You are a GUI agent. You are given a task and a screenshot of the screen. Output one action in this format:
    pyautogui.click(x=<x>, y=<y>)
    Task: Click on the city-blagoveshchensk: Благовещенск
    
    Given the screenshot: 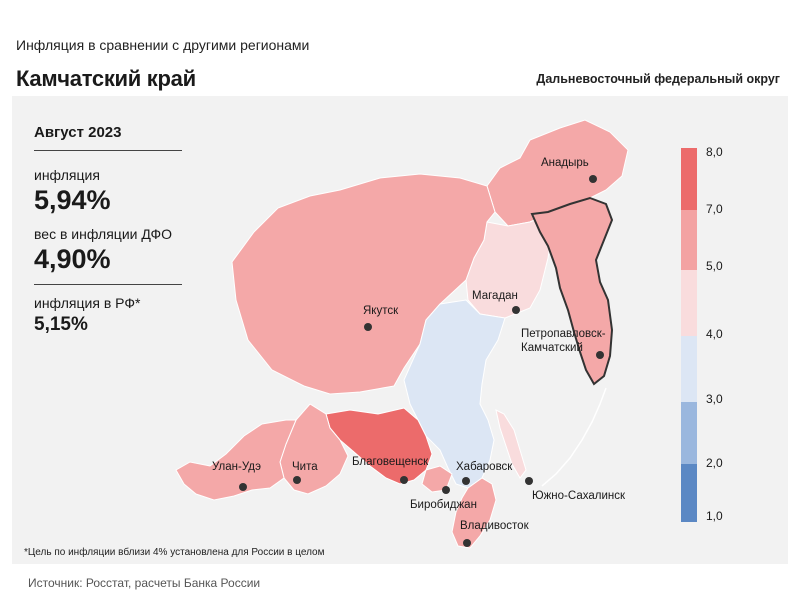 What is the action you would take?
    pyautogui.click(x=390, y=470)
    